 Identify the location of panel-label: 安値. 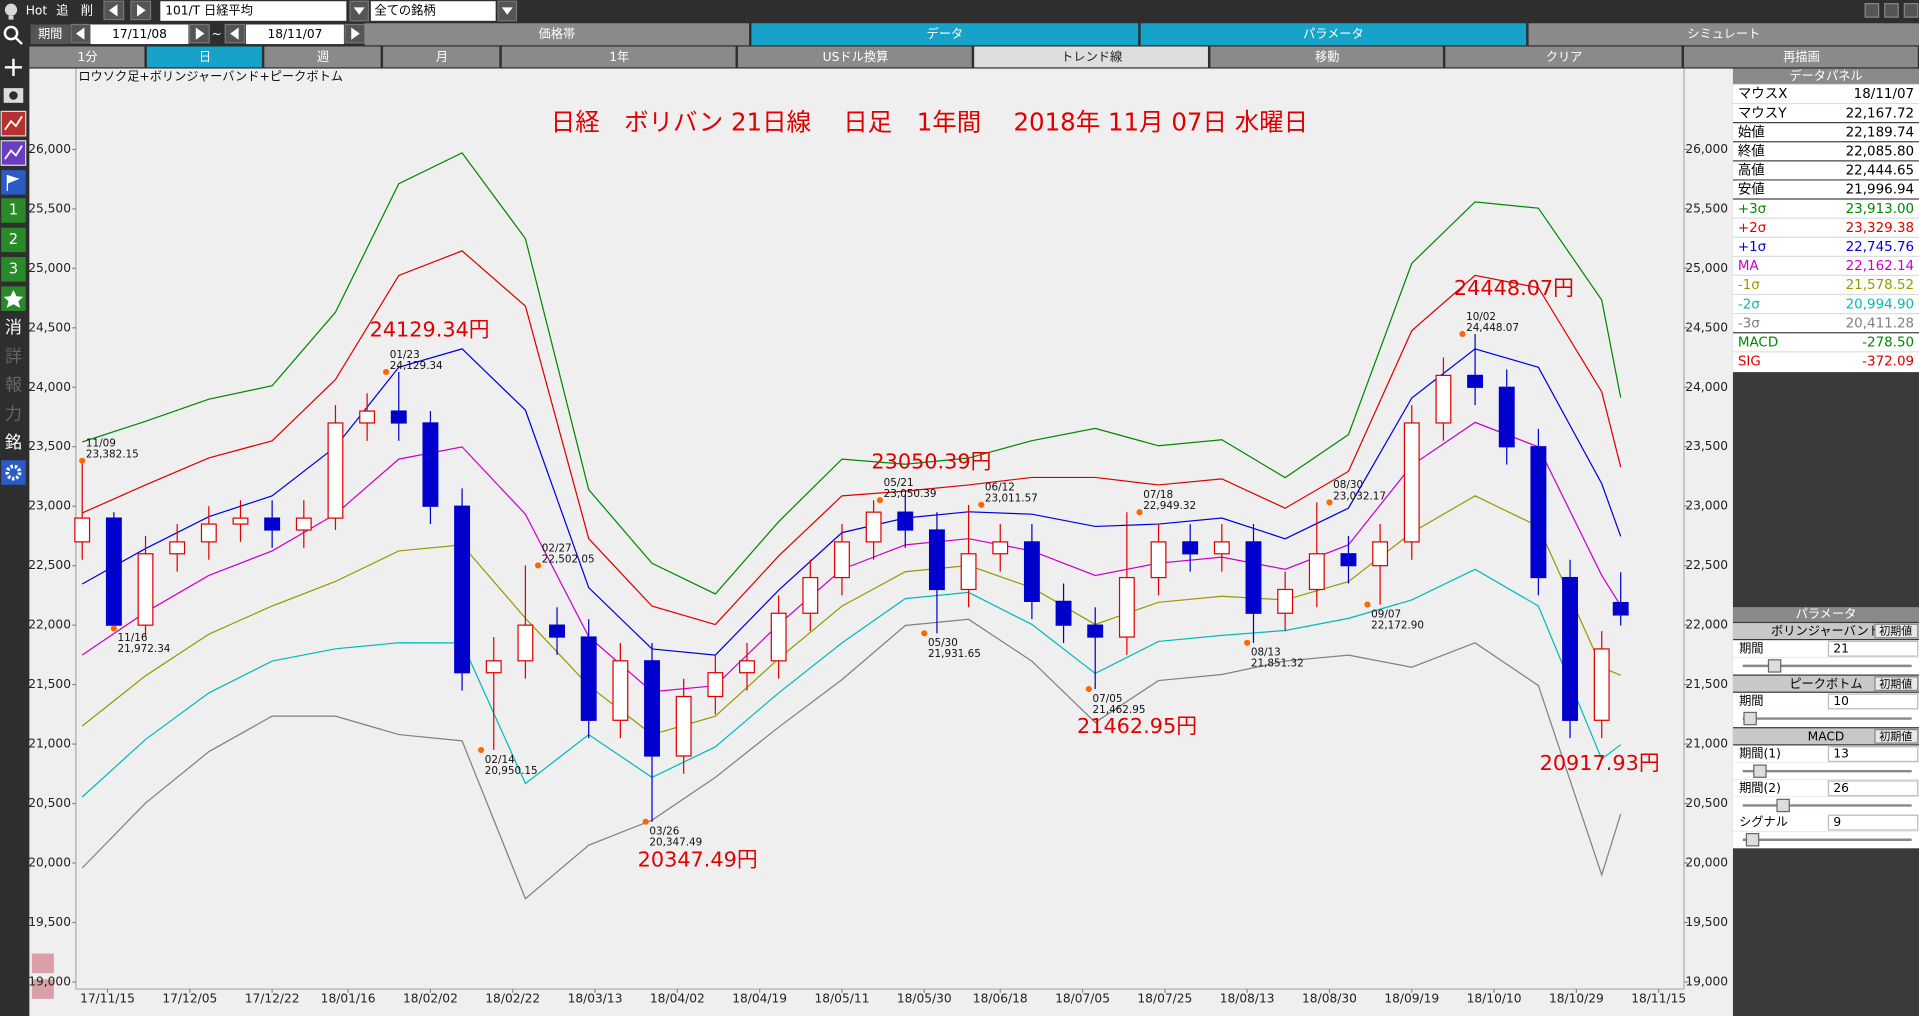
(1751, 190).